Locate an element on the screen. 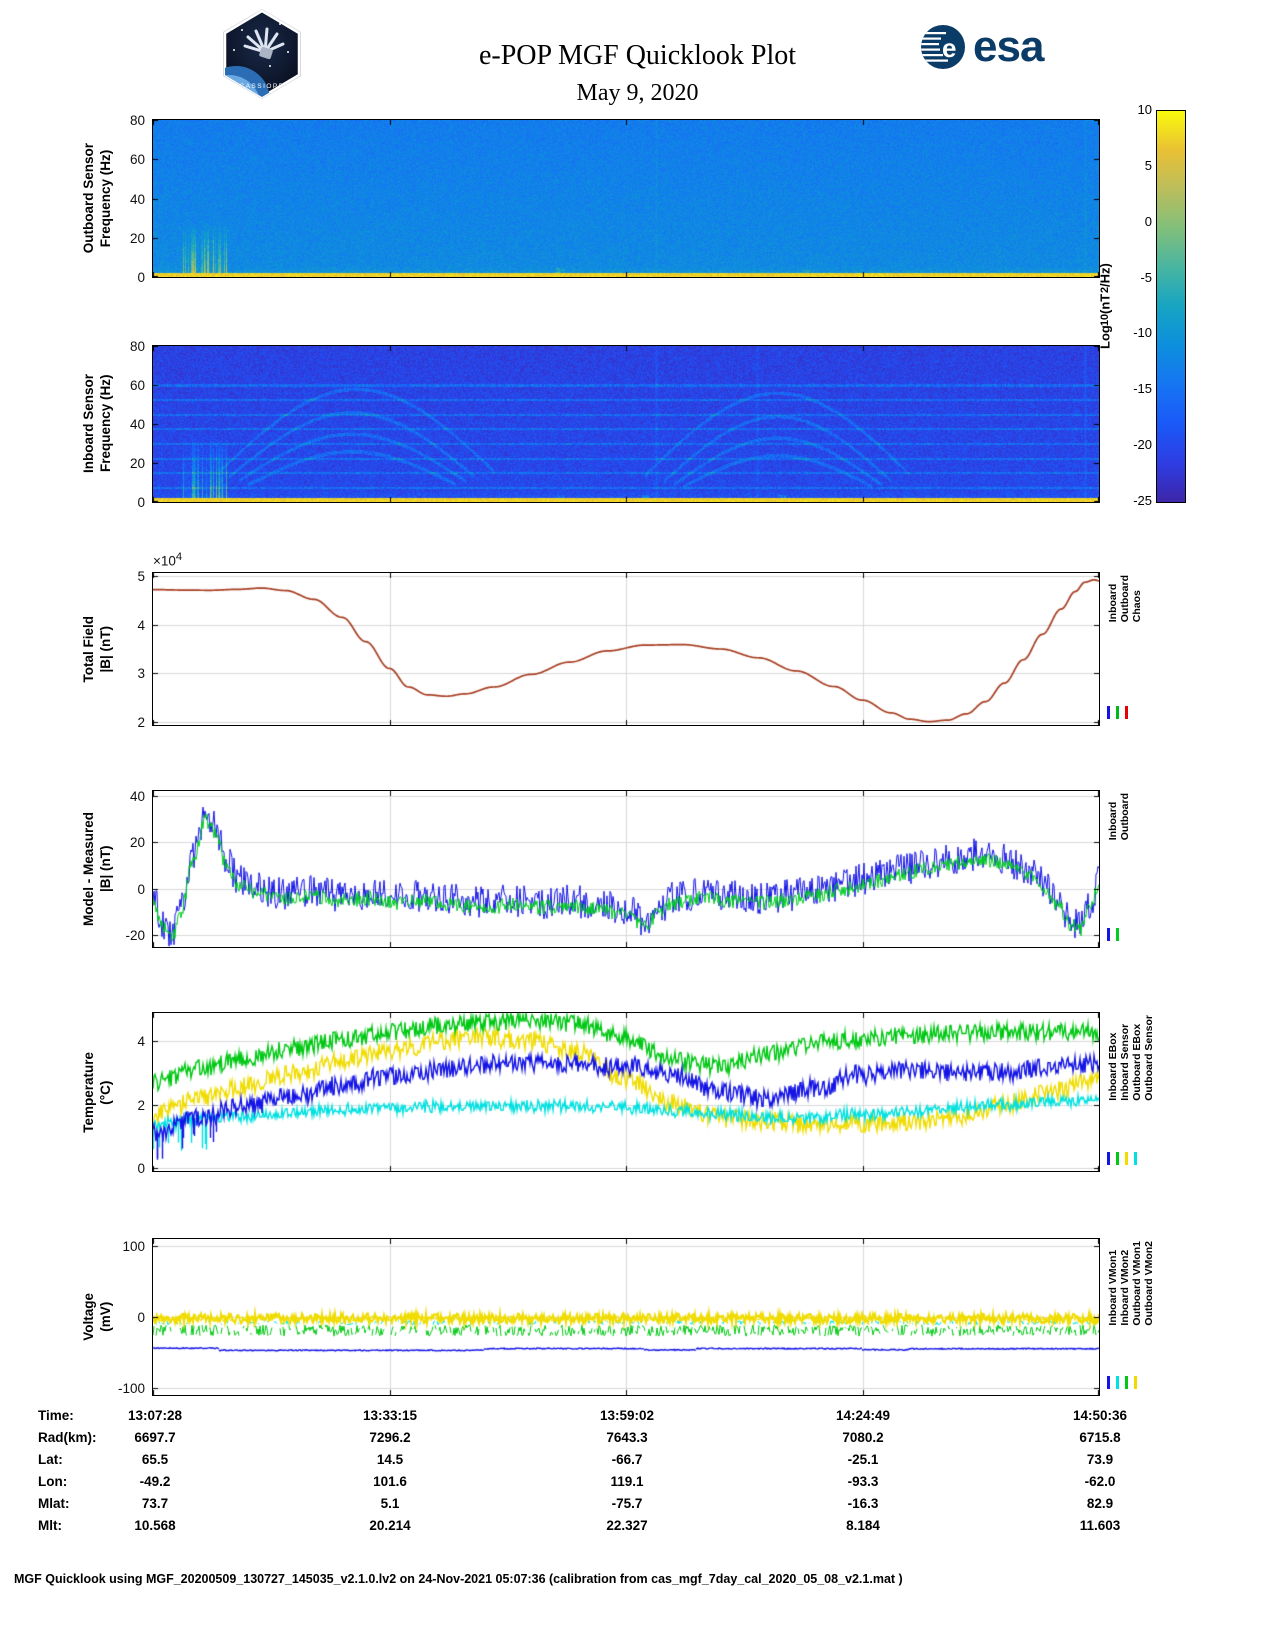  ephemeris-value: -93.3 is located at coordinates (863, 1481).